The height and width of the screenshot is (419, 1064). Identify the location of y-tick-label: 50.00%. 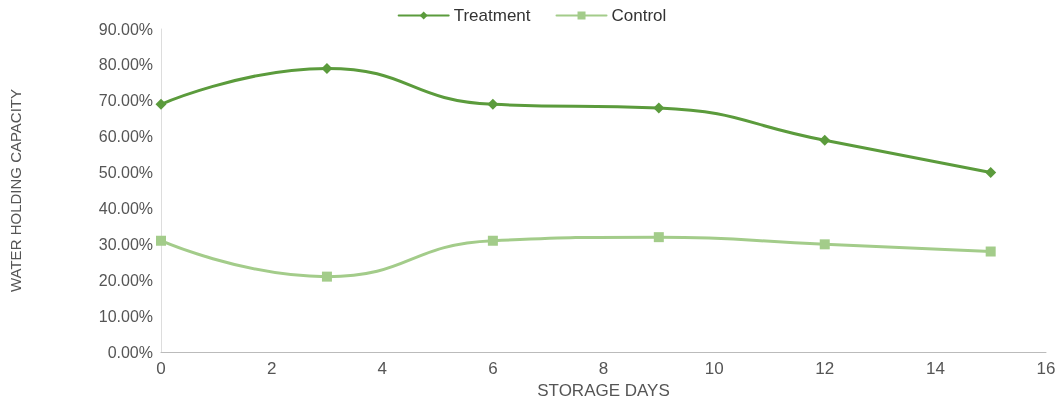
(125, 173).